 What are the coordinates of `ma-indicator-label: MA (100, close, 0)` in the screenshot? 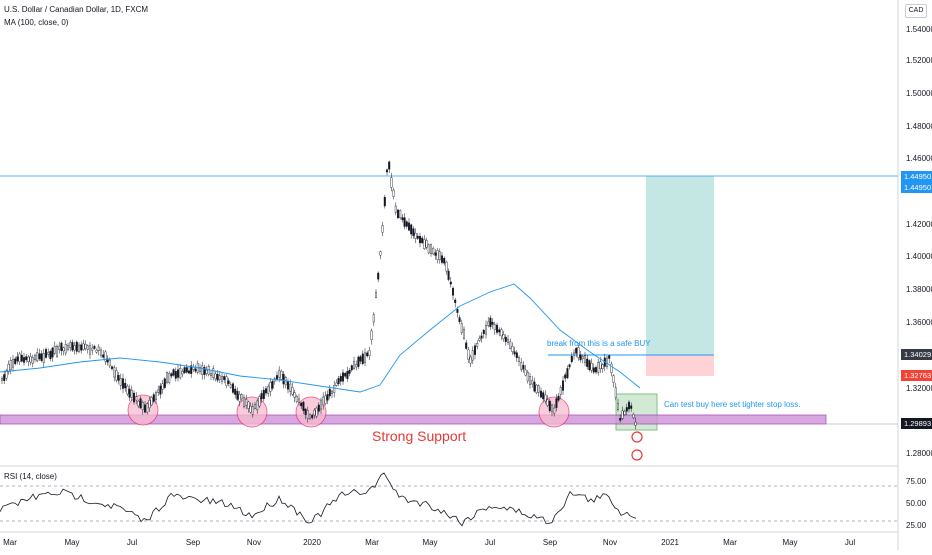 It's located at (36, 22).